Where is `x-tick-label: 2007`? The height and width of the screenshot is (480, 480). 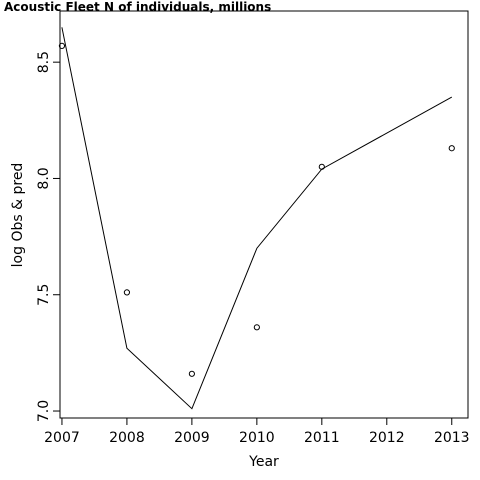
x-tick-label: 2007 is located at coordinates (62, 438).